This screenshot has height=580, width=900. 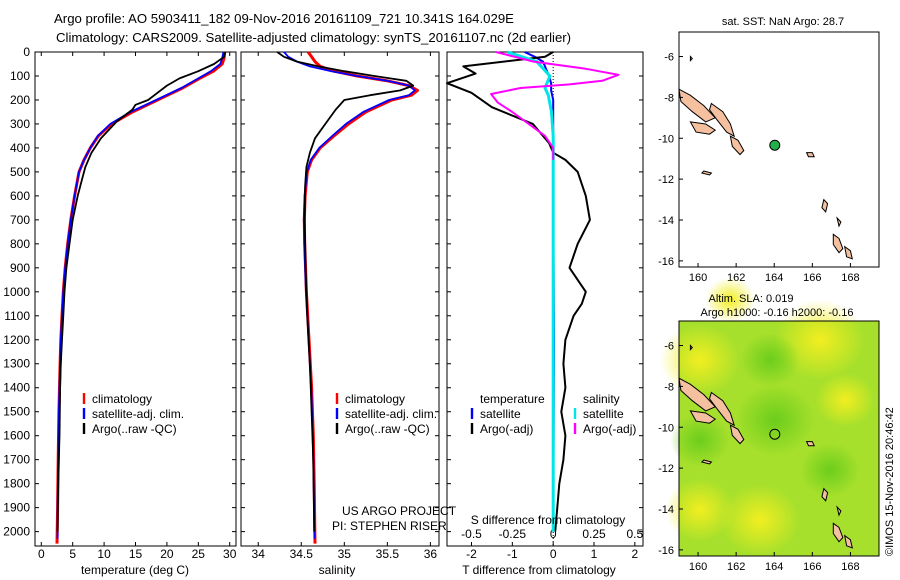 I want to click on difference-T-legend-label: Argo(-adj), so click(x=506, y=429).